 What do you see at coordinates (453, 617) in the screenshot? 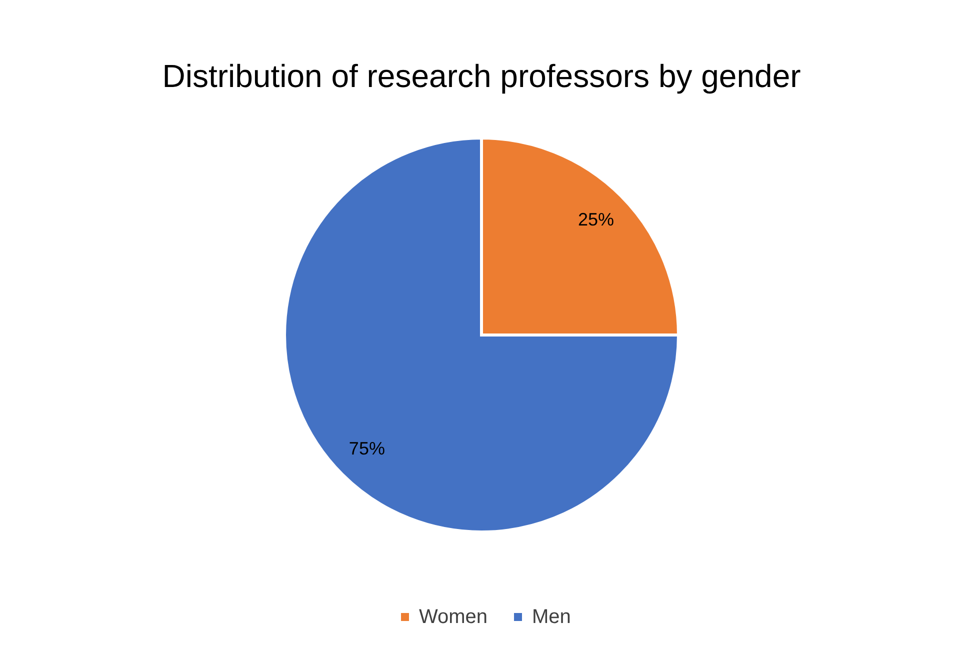
I see `legend-label: Women` at bounding box center [453, 617].